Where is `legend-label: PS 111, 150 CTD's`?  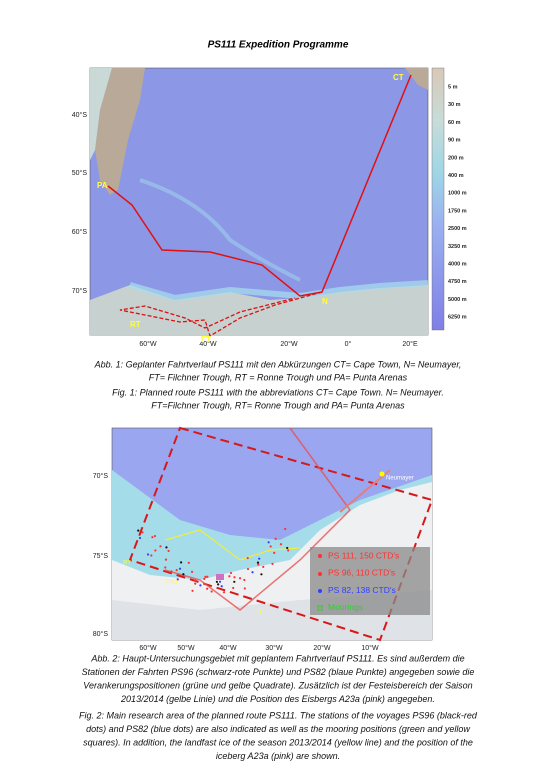 legend-label: PS 111, 150 CTD's is located at coordinates (363, 555).